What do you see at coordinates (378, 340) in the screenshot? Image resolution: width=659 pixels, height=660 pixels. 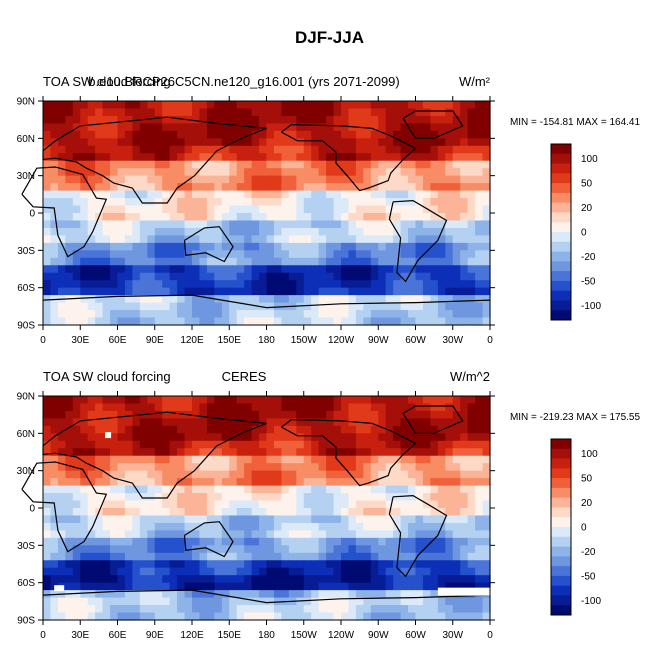 I see `x-tick-label: 90W` at bounding box center [378, 340].